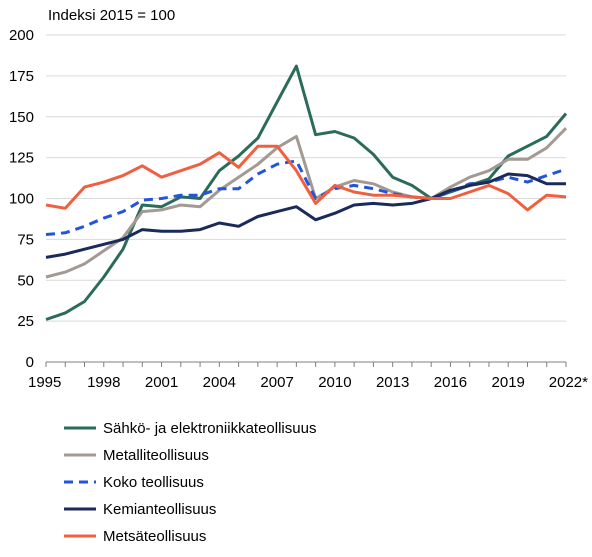 Image resolution: width=592 pixels, height=557 pixels. What do you see at coordinates (21, 76) in the screenshot?
I see `y-tick-label: 175` at bounding box center [21, 76].